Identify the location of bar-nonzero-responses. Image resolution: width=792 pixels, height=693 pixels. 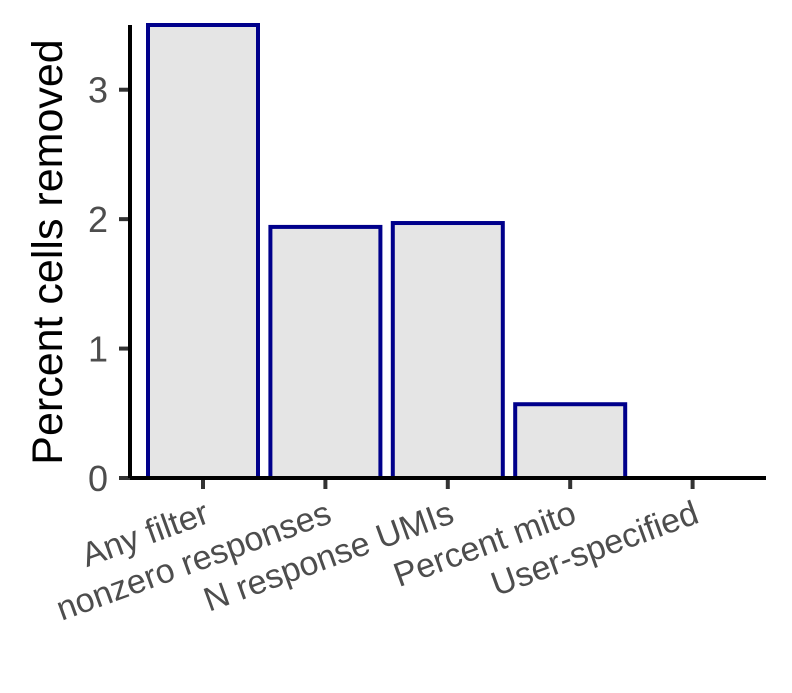
(325, 352).